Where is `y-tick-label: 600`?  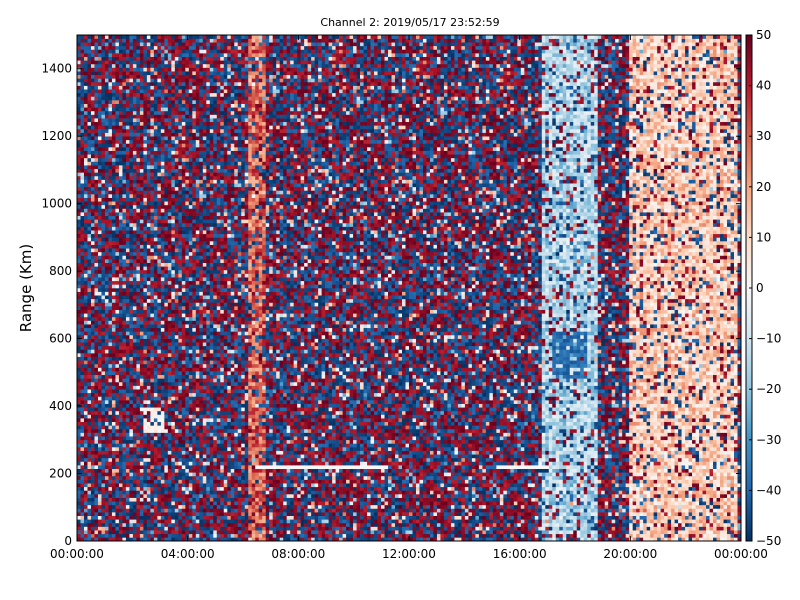 y-tick-label: 600 is located at coordinates (60, 339).